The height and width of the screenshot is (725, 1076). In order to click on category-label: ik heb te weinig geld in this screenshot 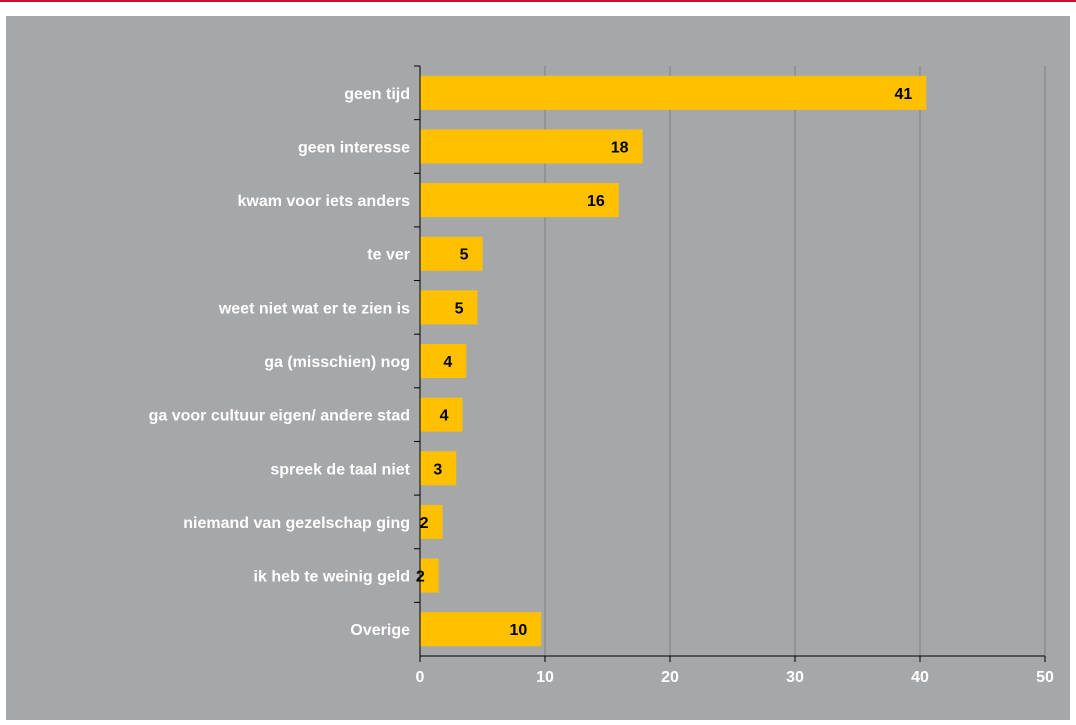, I will do `click(332, 577)`.